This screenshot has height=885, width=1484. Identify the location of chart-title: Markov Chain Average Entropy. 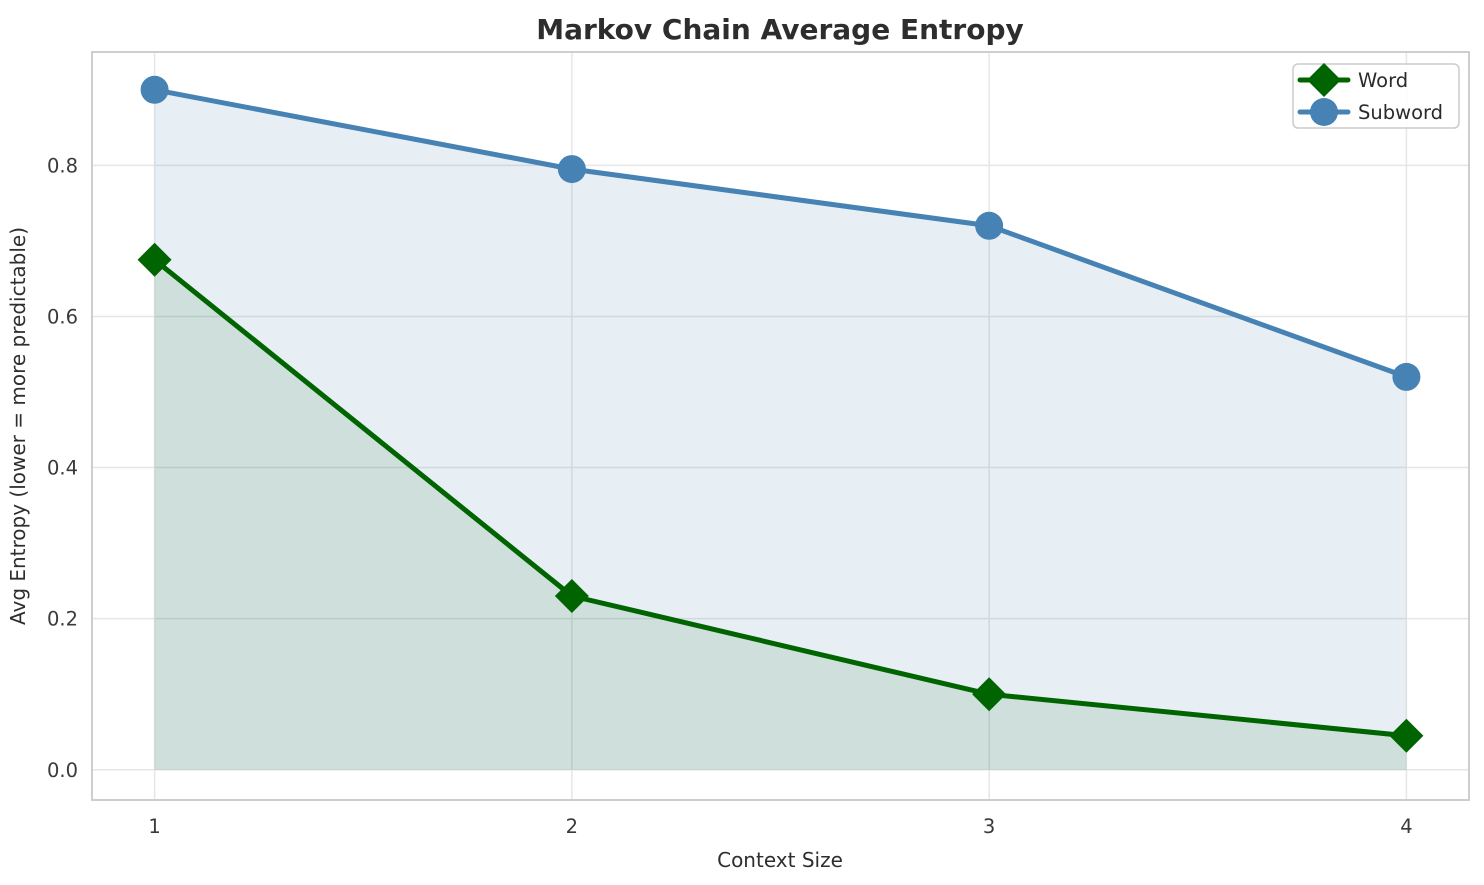
(780, 29).